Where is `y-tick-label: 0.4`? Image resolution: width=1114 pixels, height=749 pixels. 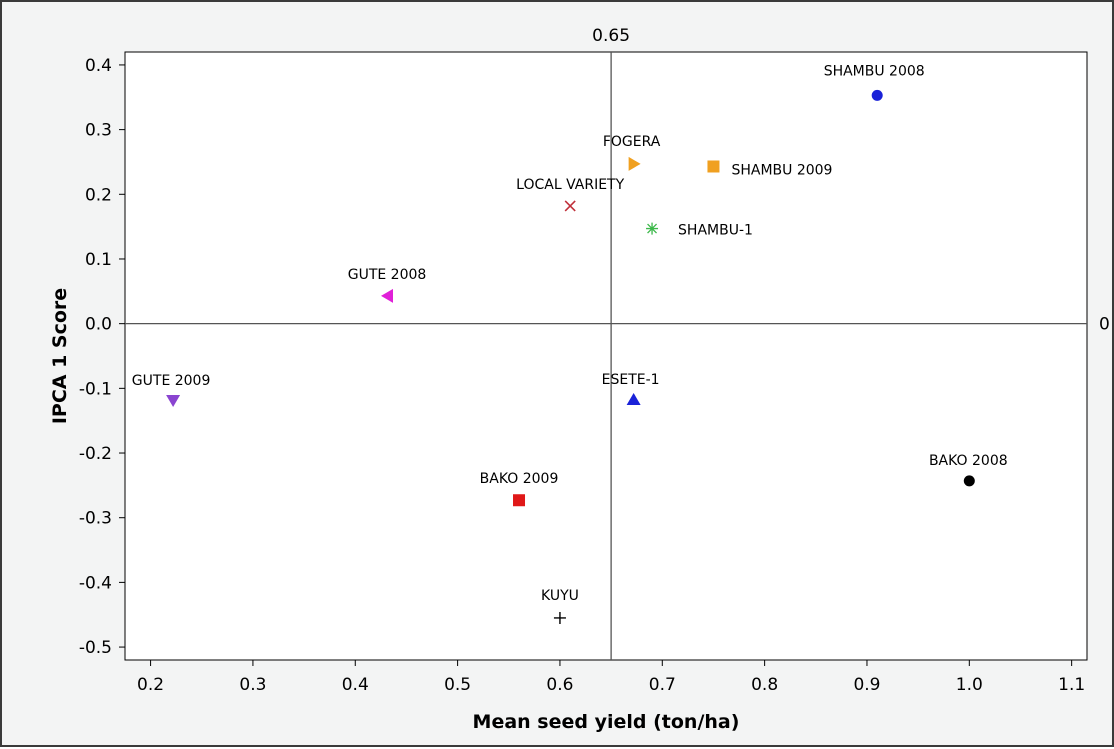 y-tick-label: 0.4 is located at coordinates (98, 66).